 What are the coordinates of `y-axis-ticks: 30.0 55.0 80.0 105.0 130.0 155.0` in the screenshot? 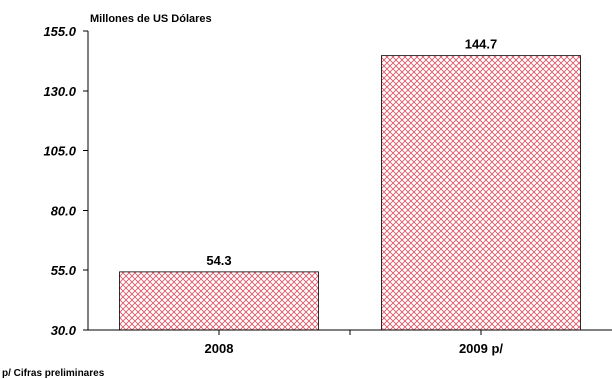 It's located at (65, 181).